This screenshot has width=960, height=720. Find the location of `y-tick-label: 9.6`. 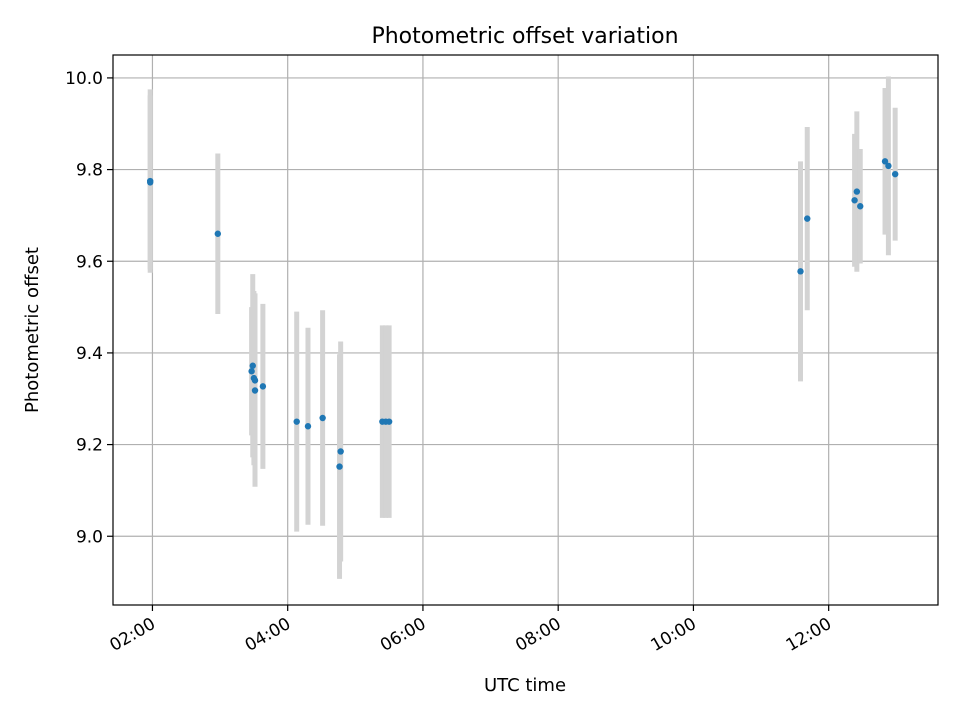

y-tick-label: 9.6 is located at coordinates (89, 262).